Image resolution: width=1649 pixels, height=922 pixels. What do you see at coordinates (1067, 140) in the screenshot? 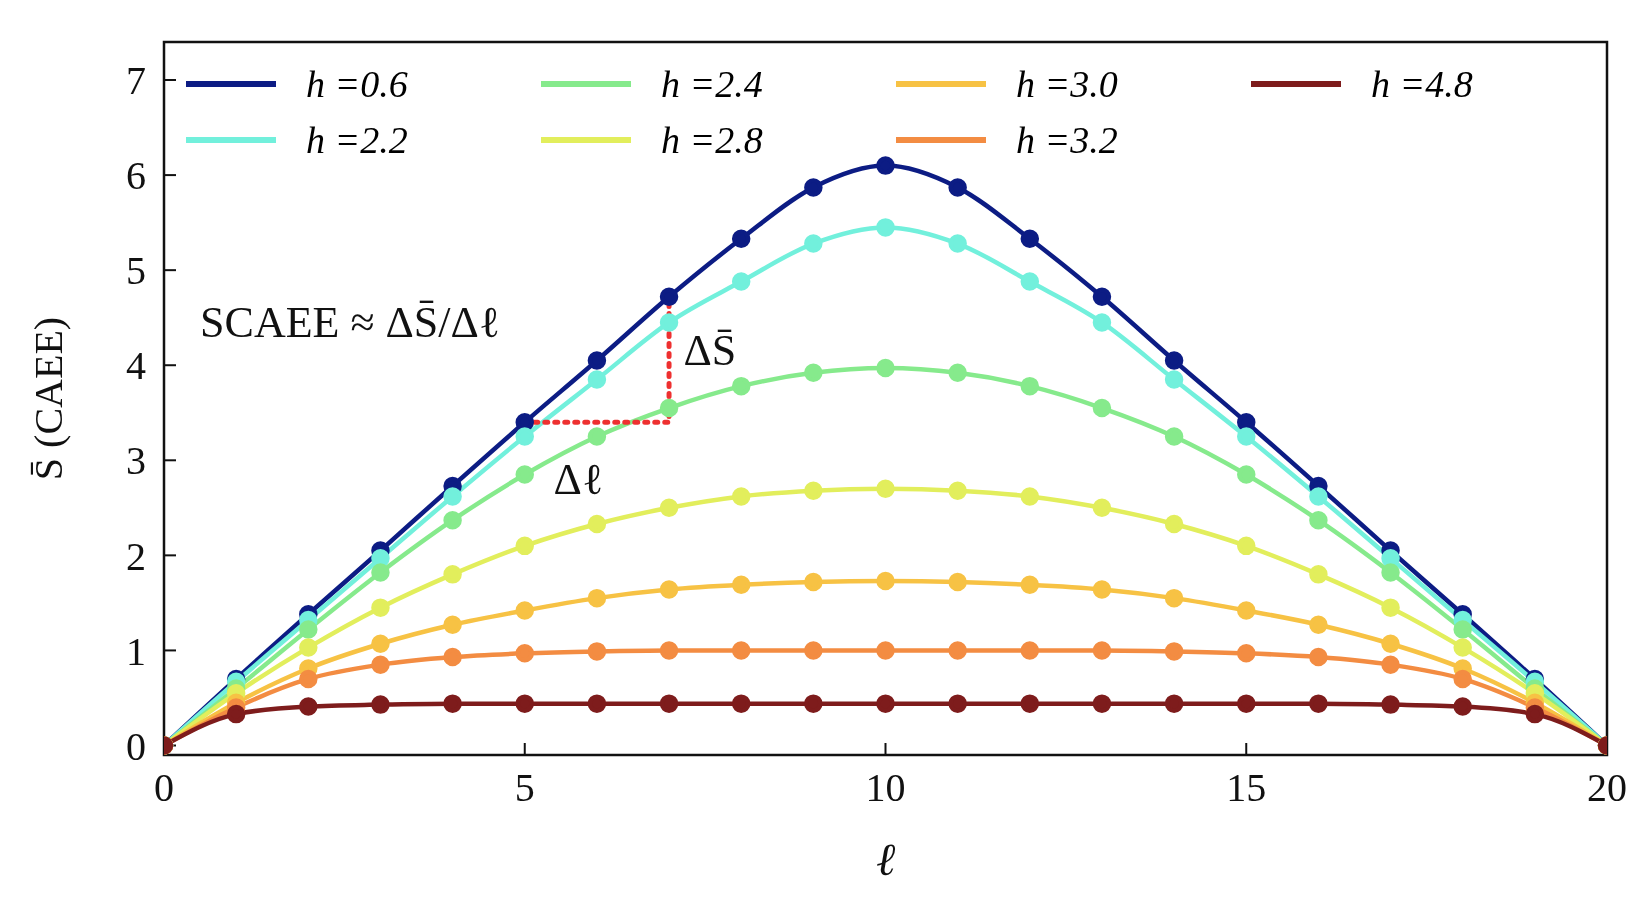
I see `legend-label: h =3.2` at bounding box center [1067, 140].